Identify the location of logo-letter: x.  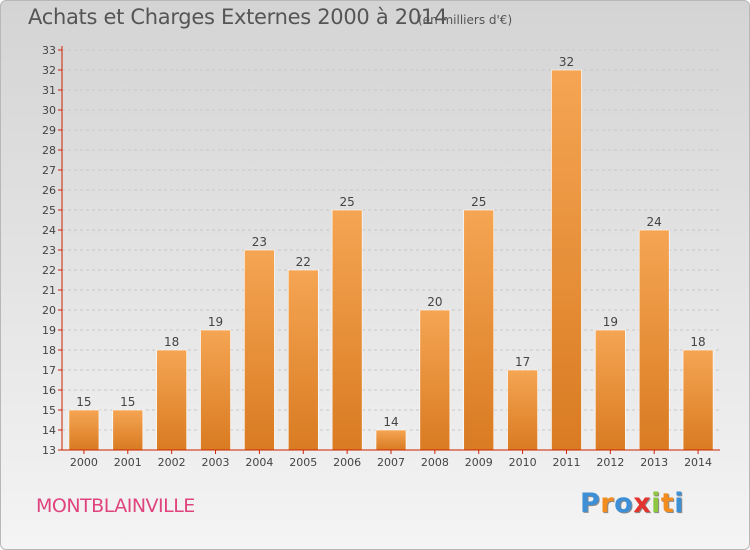
(642, 503).